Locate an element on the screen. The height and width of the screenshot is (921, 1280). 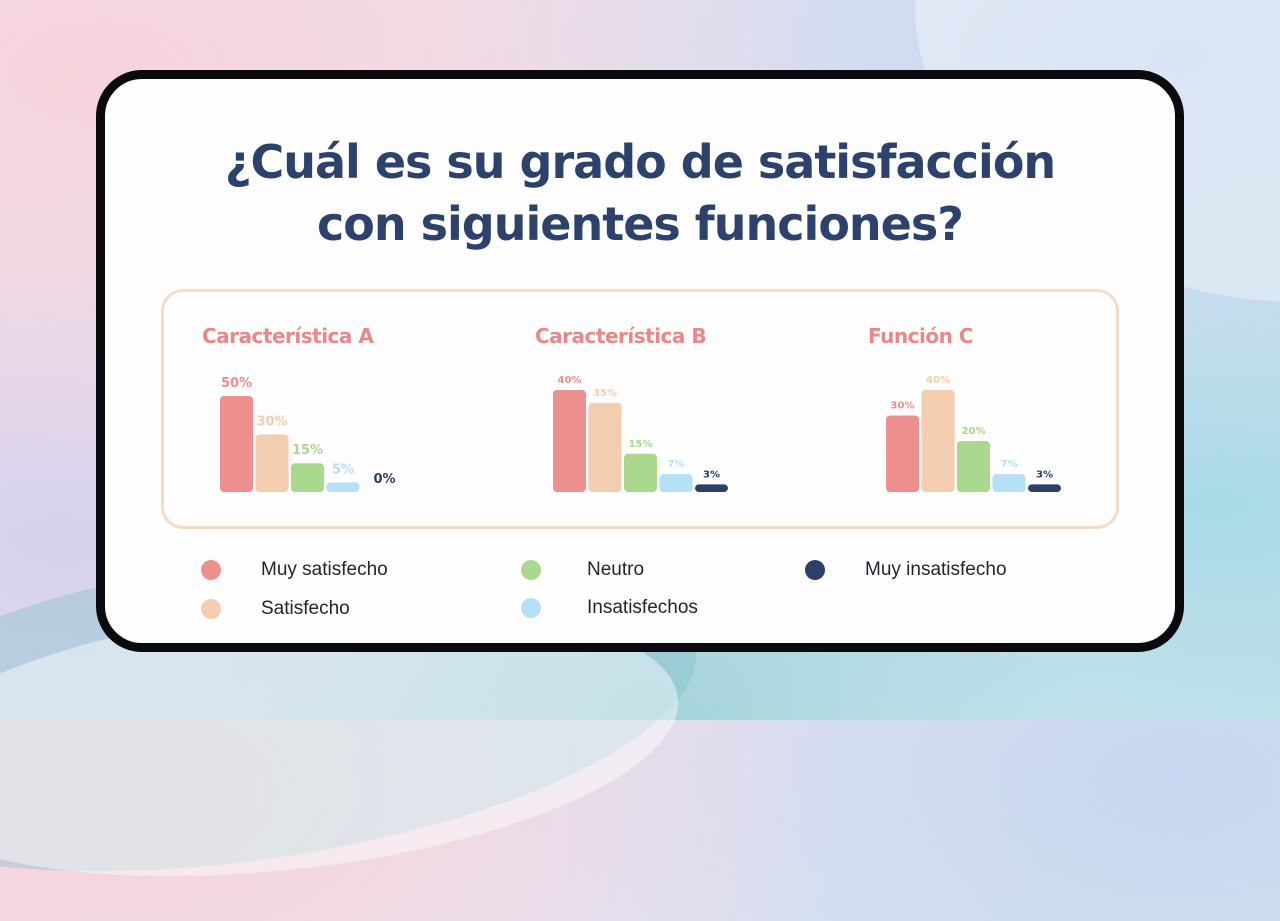
legend-label: Muy insatisfecho is located at coordinates (936, 569).